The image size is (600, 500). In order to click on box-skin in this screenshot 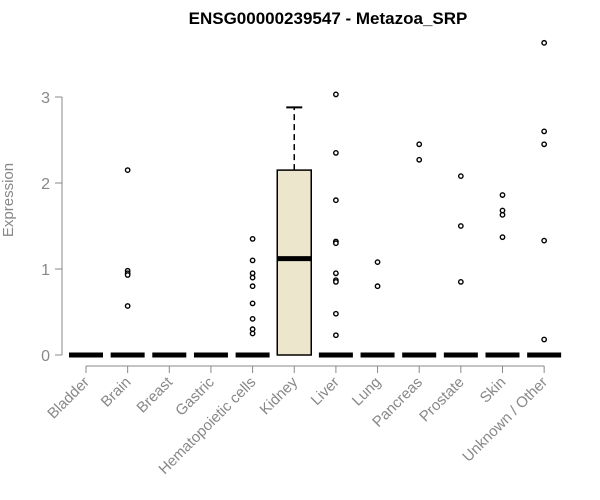, I will do `click(502, 275)`.